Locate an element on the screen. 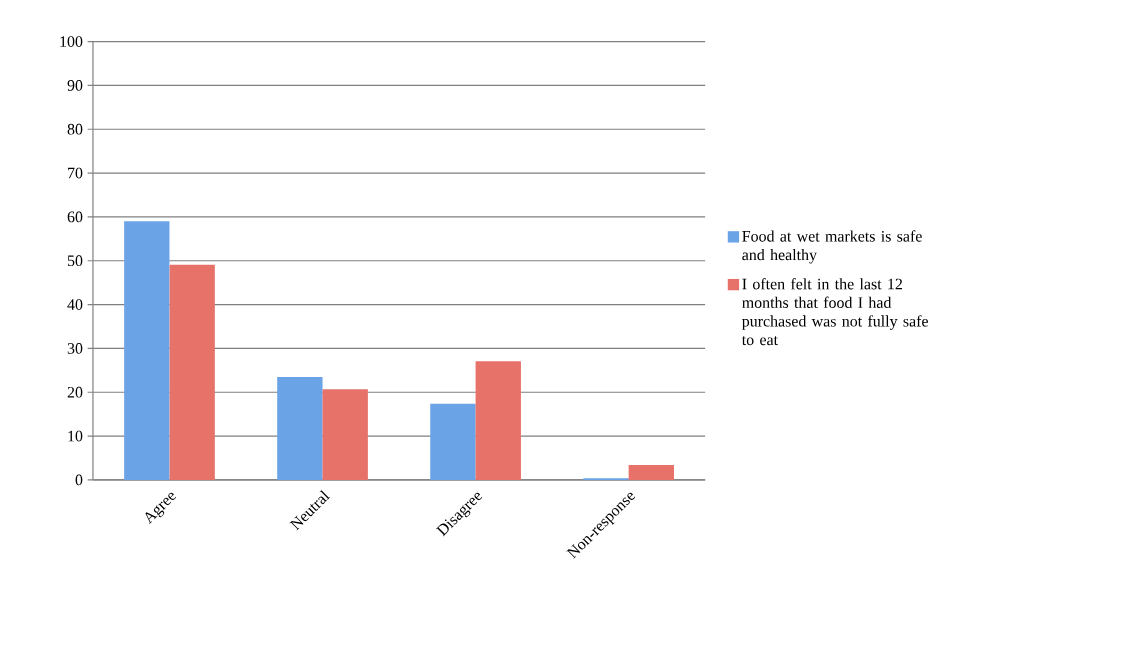 This screenshot has width=1125, height=647. y-tick-label: 50 is located at coordinates (75, 261).